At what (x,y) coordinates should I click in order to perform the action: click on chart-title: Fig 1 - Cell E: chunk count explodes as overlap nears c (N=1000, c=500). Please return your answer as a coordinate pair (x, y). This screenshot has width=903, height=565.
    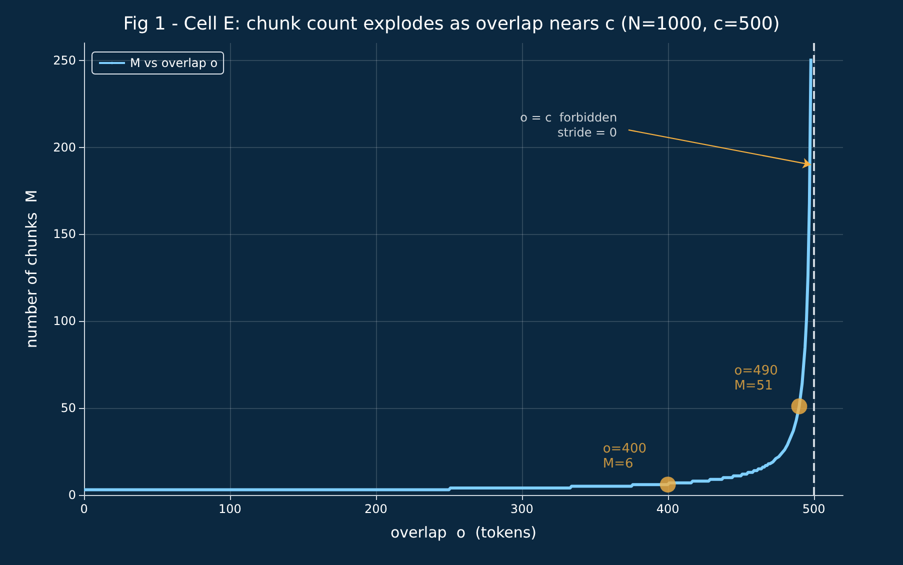
    Looking at the image, I should click on (451, 24).